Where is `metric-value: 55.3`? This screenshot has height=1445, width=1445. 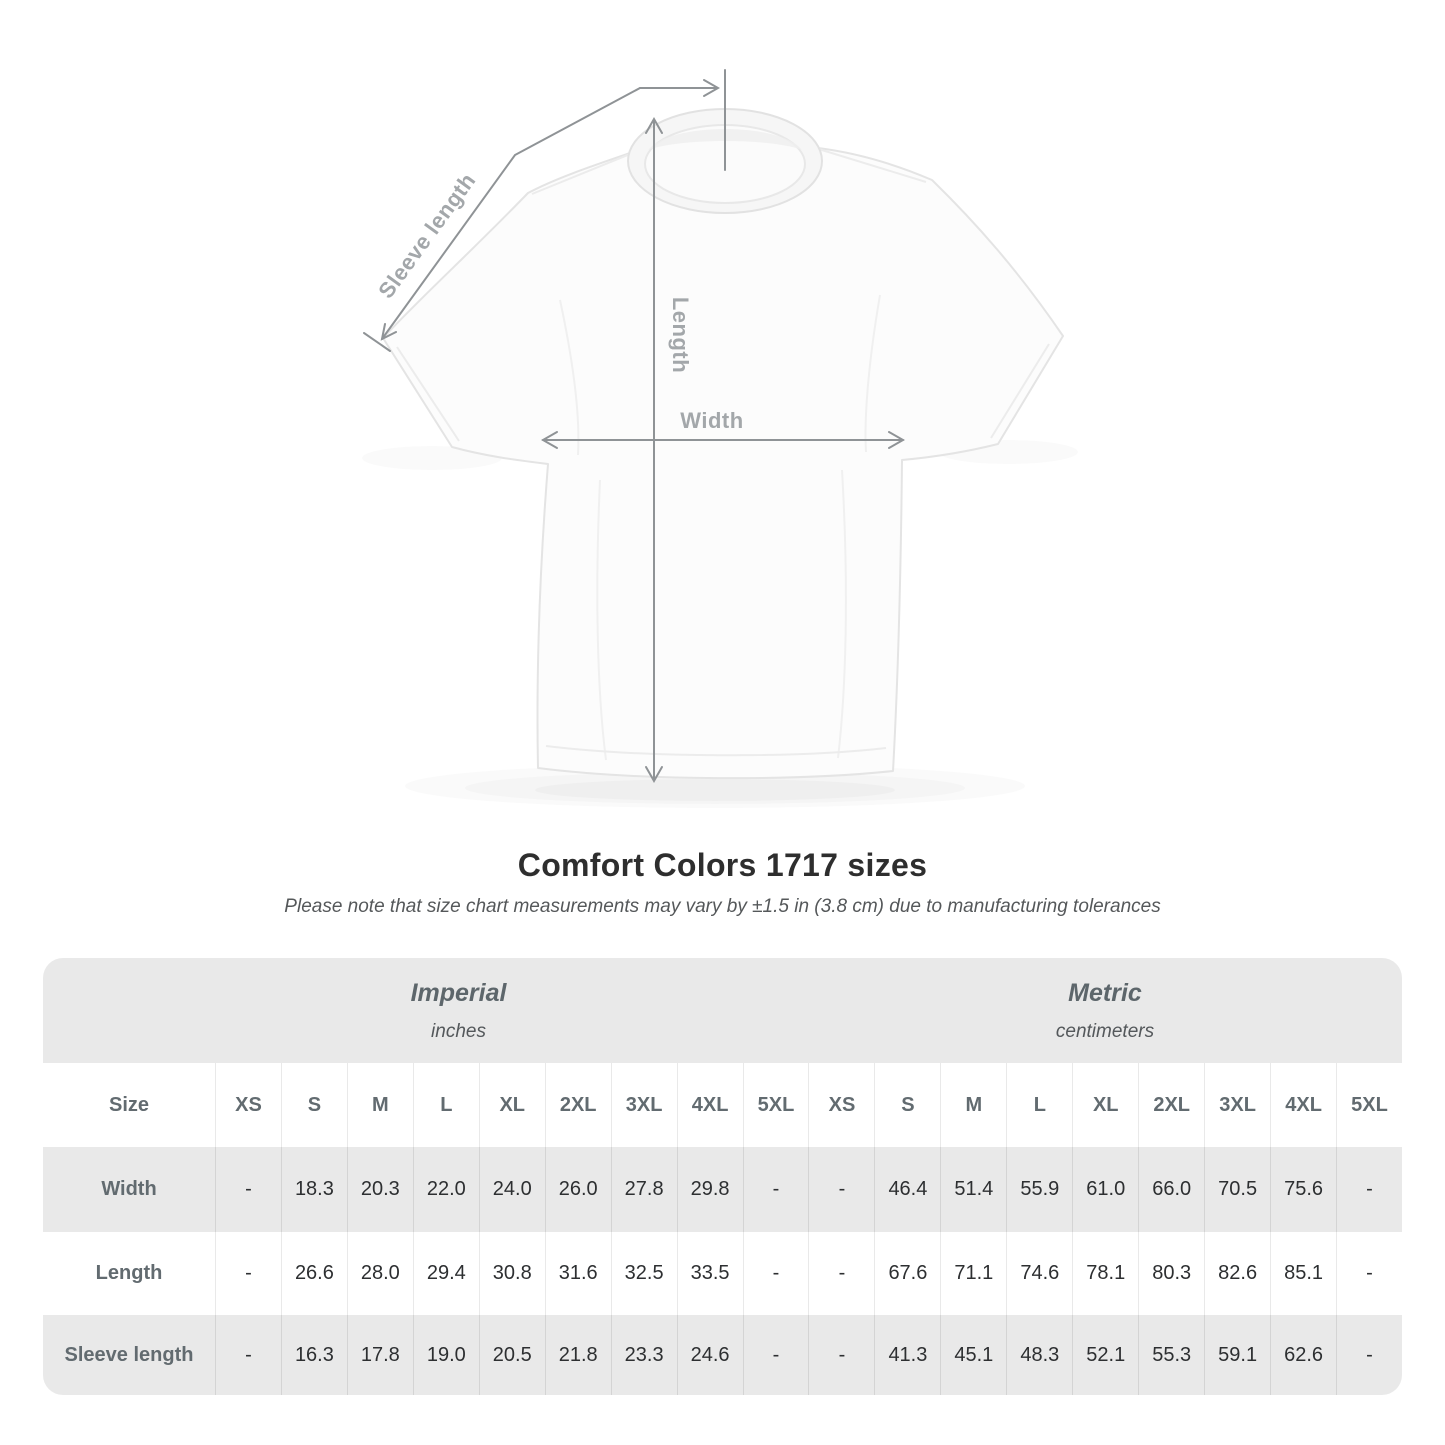
metric-value: 55.3 is located at coordinates (1171, 1355).